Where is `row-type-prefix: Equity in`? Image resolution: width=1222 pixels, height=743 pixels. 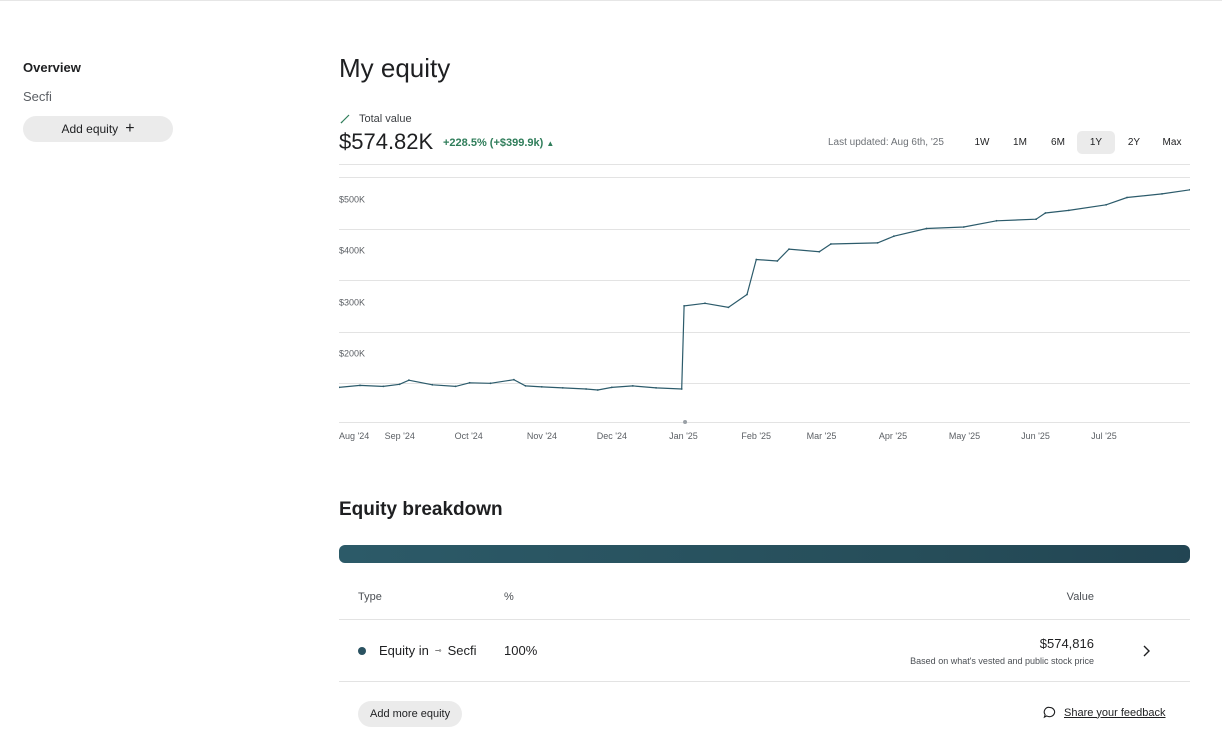
row-type-prefix: Equity in is located at coordinates (404, 650).